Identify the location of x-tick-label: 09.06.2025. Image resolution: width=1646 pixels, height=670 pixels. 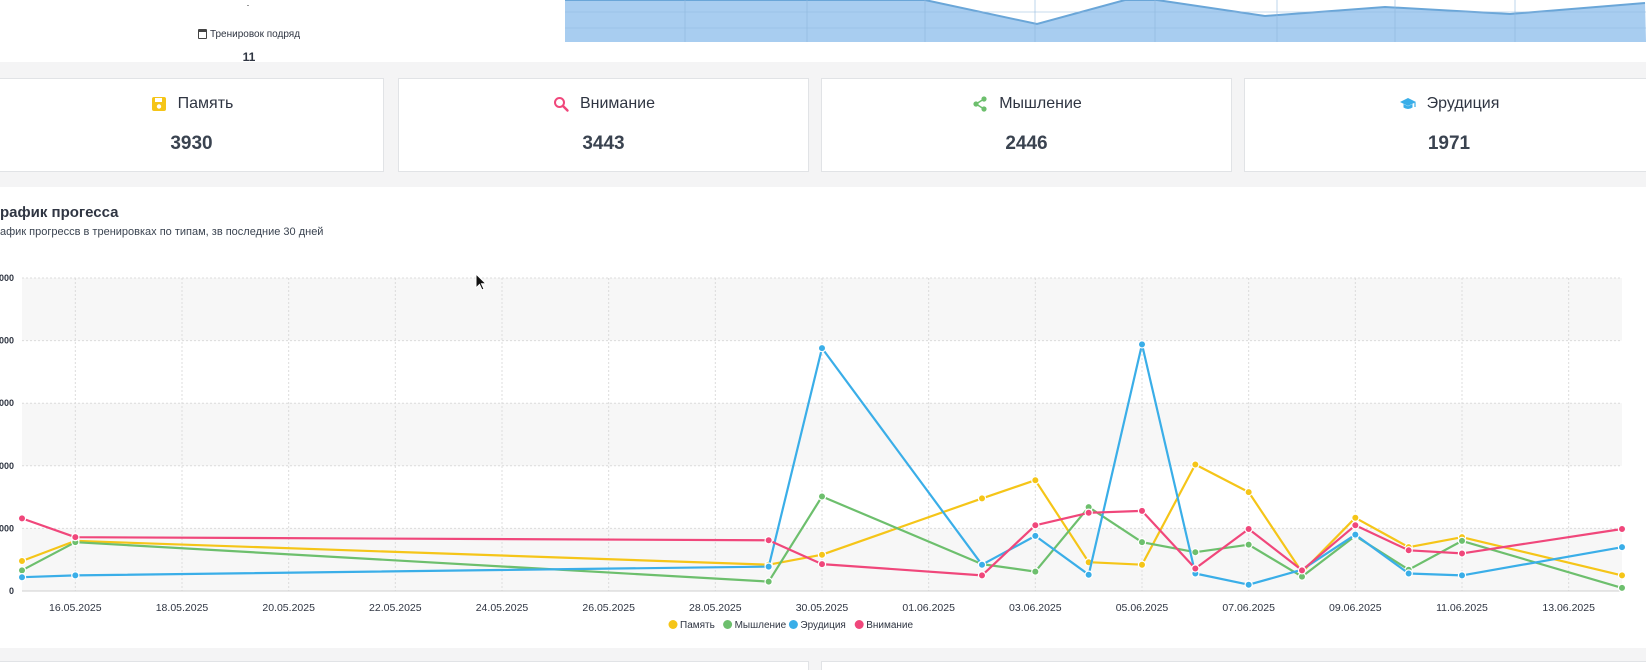
(1355, 608).